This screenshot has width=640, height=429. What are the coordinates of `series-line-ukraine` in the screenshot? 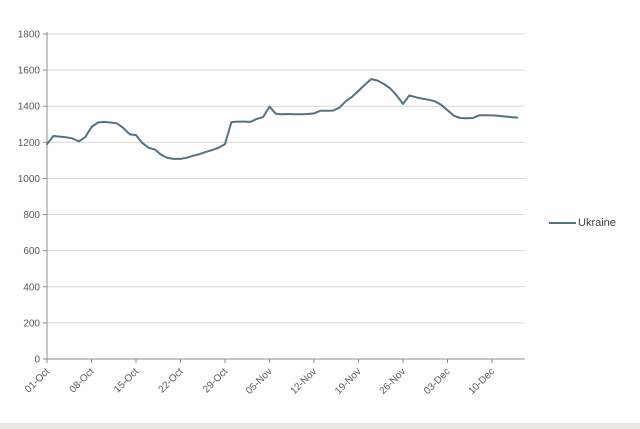 It's located at (282, 119).